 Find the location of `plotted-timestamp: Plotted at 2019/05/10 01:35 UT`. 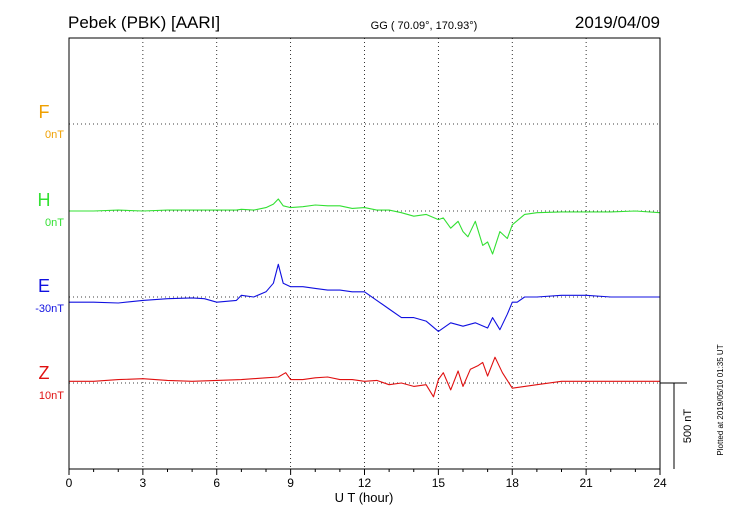

plotted-timestamp: Plotted at 2019/05/10 01:35 UT is located at coordinates (720, 399).